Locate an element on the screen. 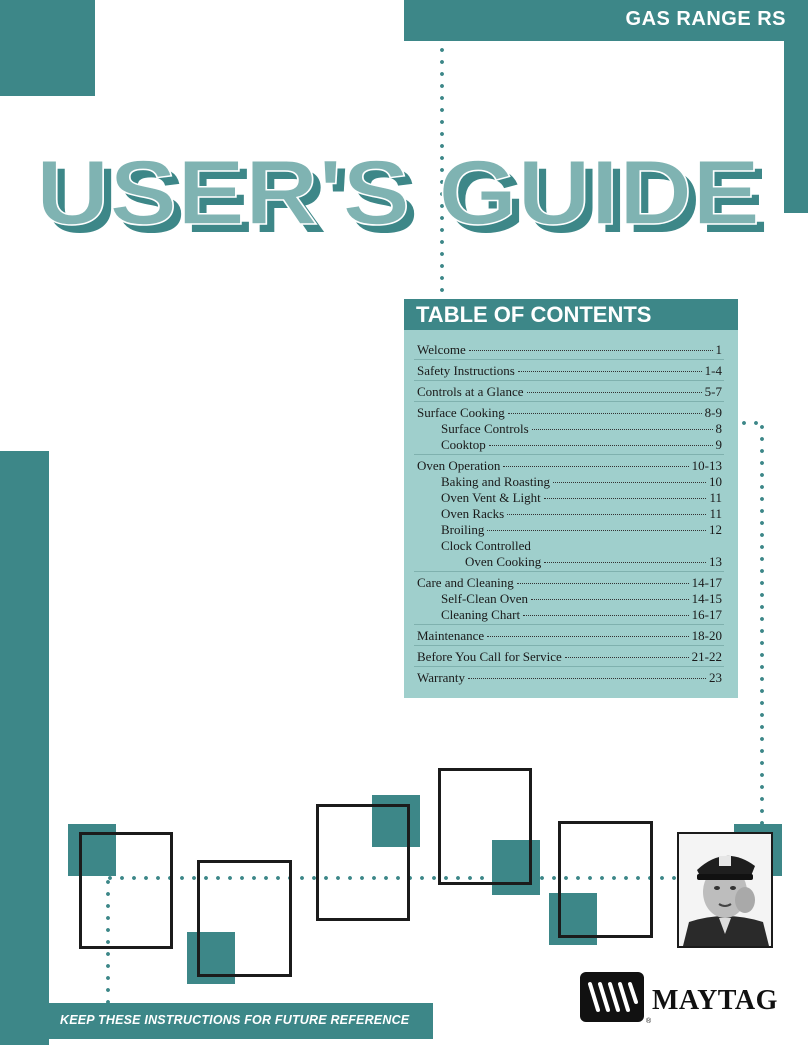 This screenshot has width=808, height=1045. toc-entry: Before You Call for Service 21-22 is located at coordinates (569, 656).